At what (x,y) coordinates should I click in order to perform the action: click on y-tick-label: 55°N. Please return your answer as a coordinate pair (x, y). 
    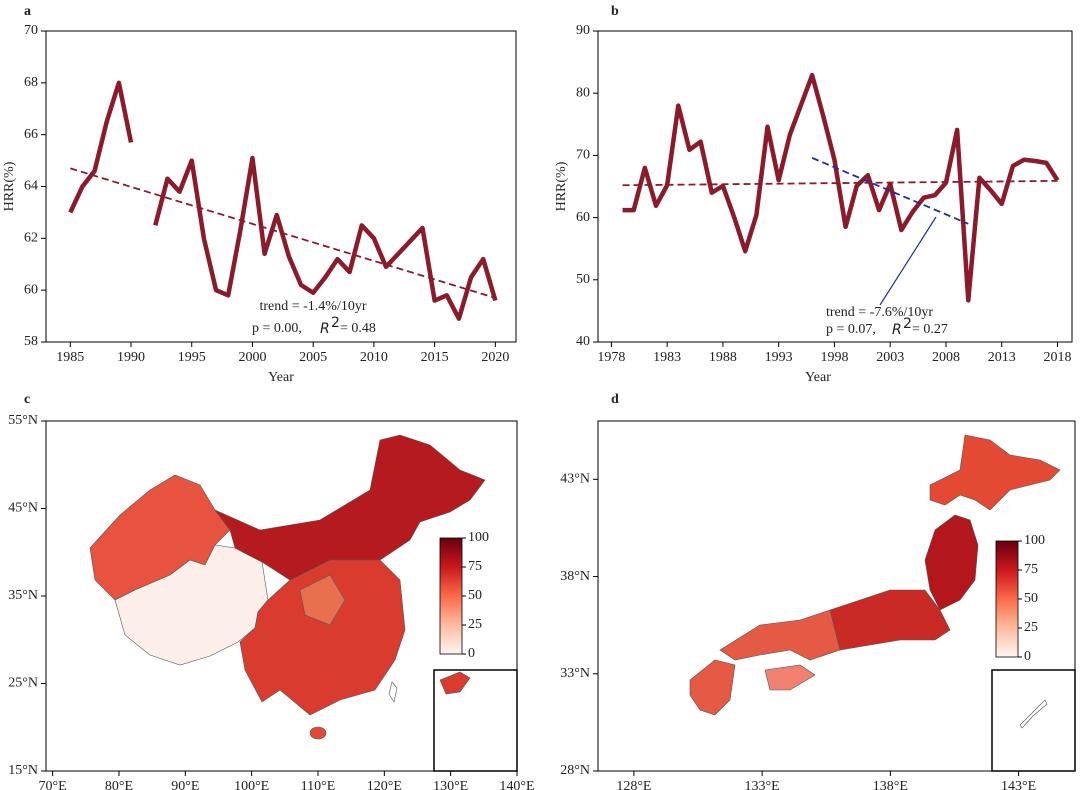
    Looking at the image, I should click on (23, 420).